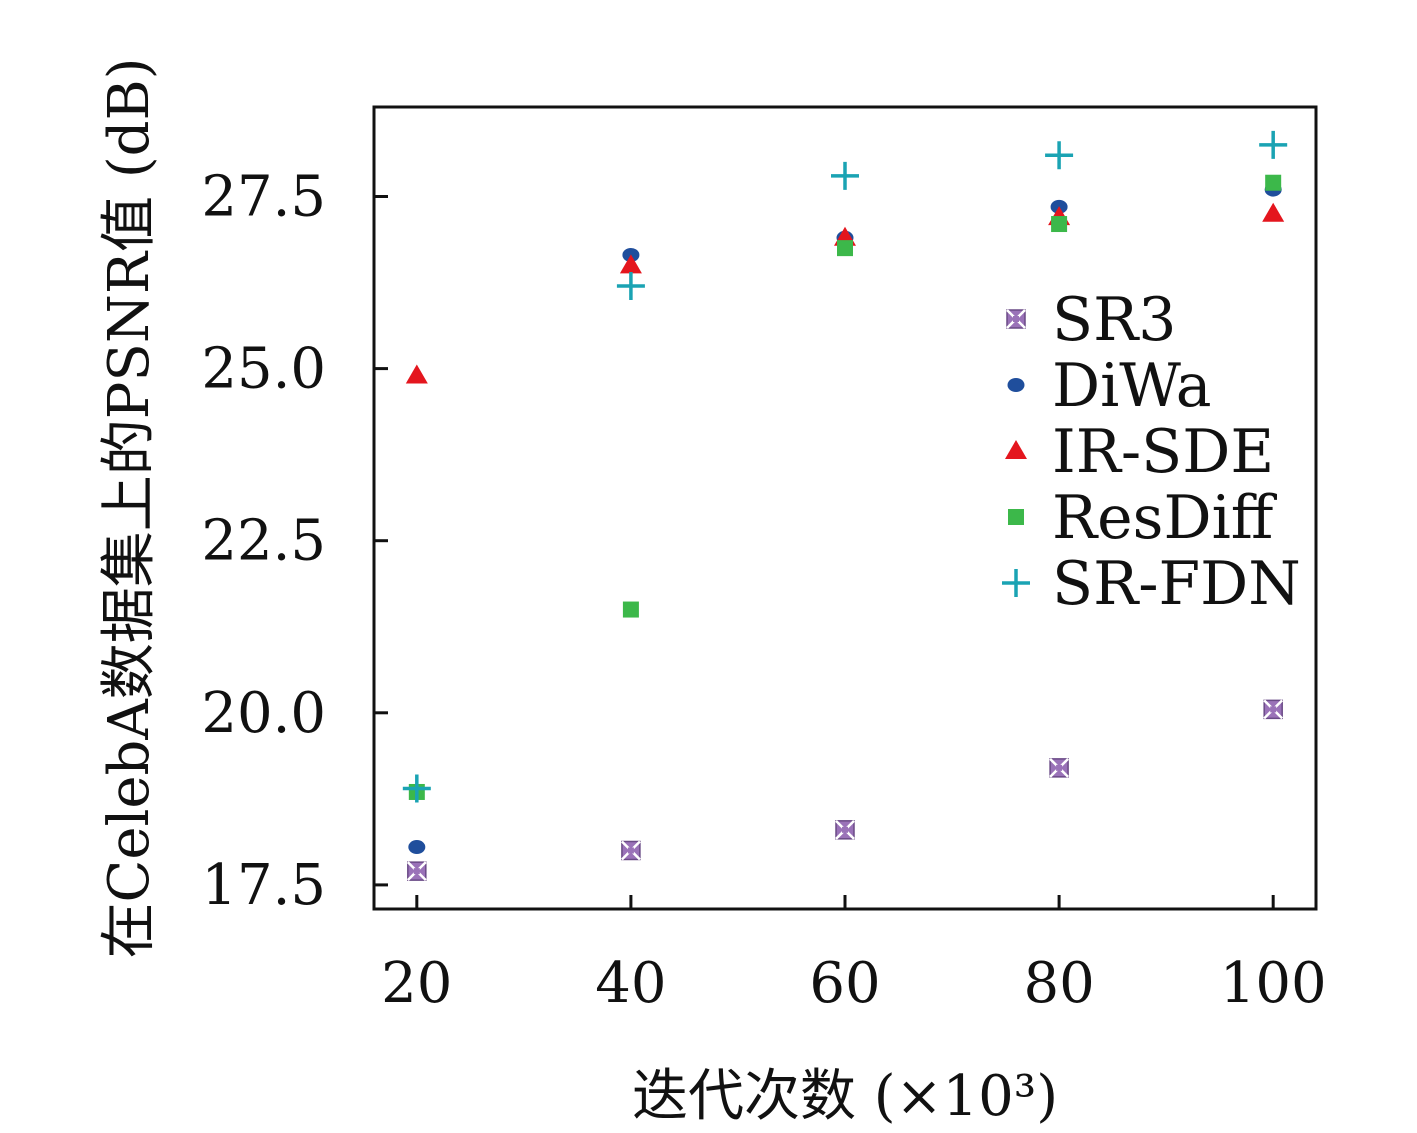 The height and width of the screenshot is (1133, 1417). I want to click on legend-label-ir-sde: IR-SDE, so click(1163, 452).